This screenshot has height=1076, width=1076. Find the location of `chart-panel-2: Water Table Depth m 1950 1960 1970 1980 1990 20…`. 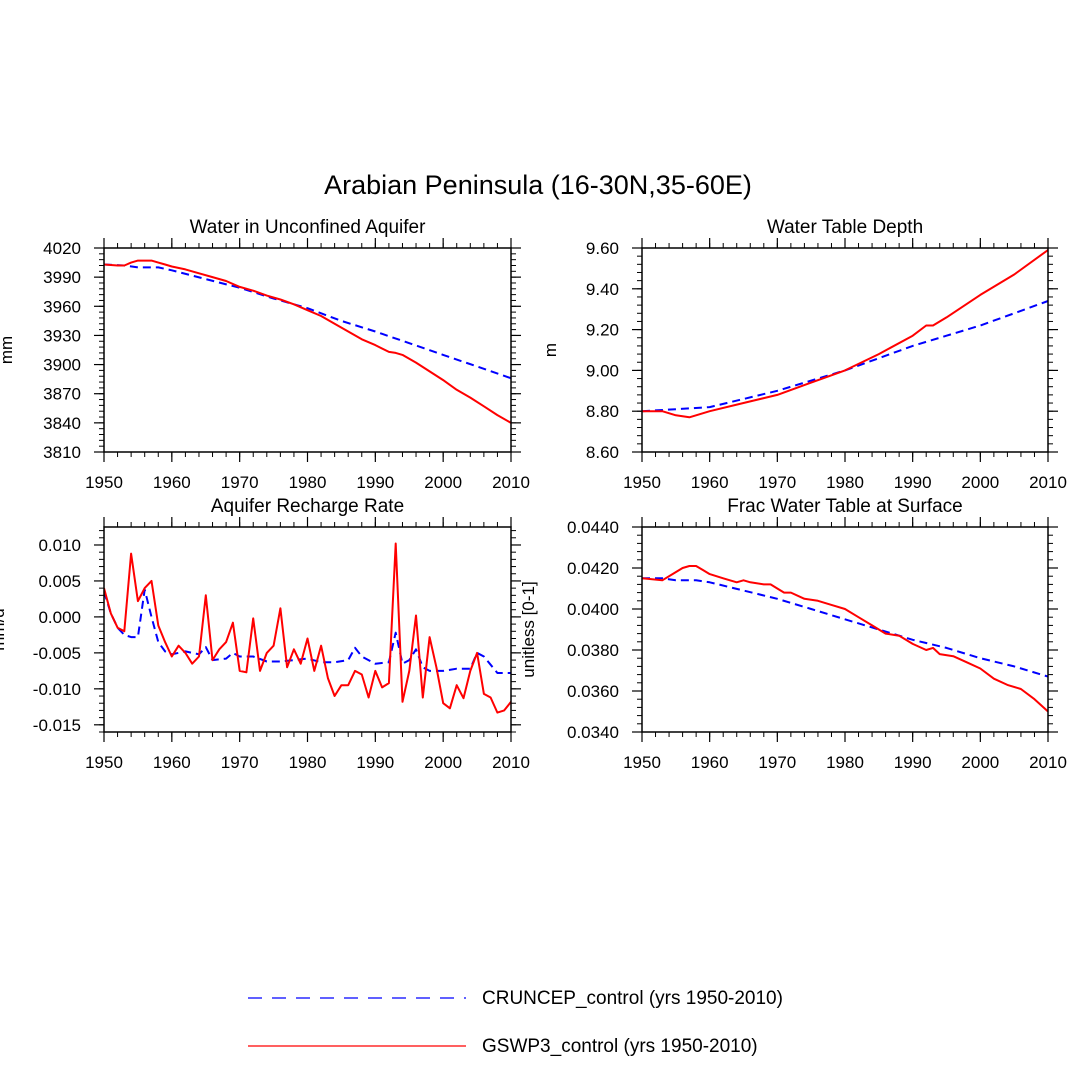

chart-panel-2: Water Table Depth m 1950 1960 1970 1980 1990 20… is located at coordinates (804, 354).